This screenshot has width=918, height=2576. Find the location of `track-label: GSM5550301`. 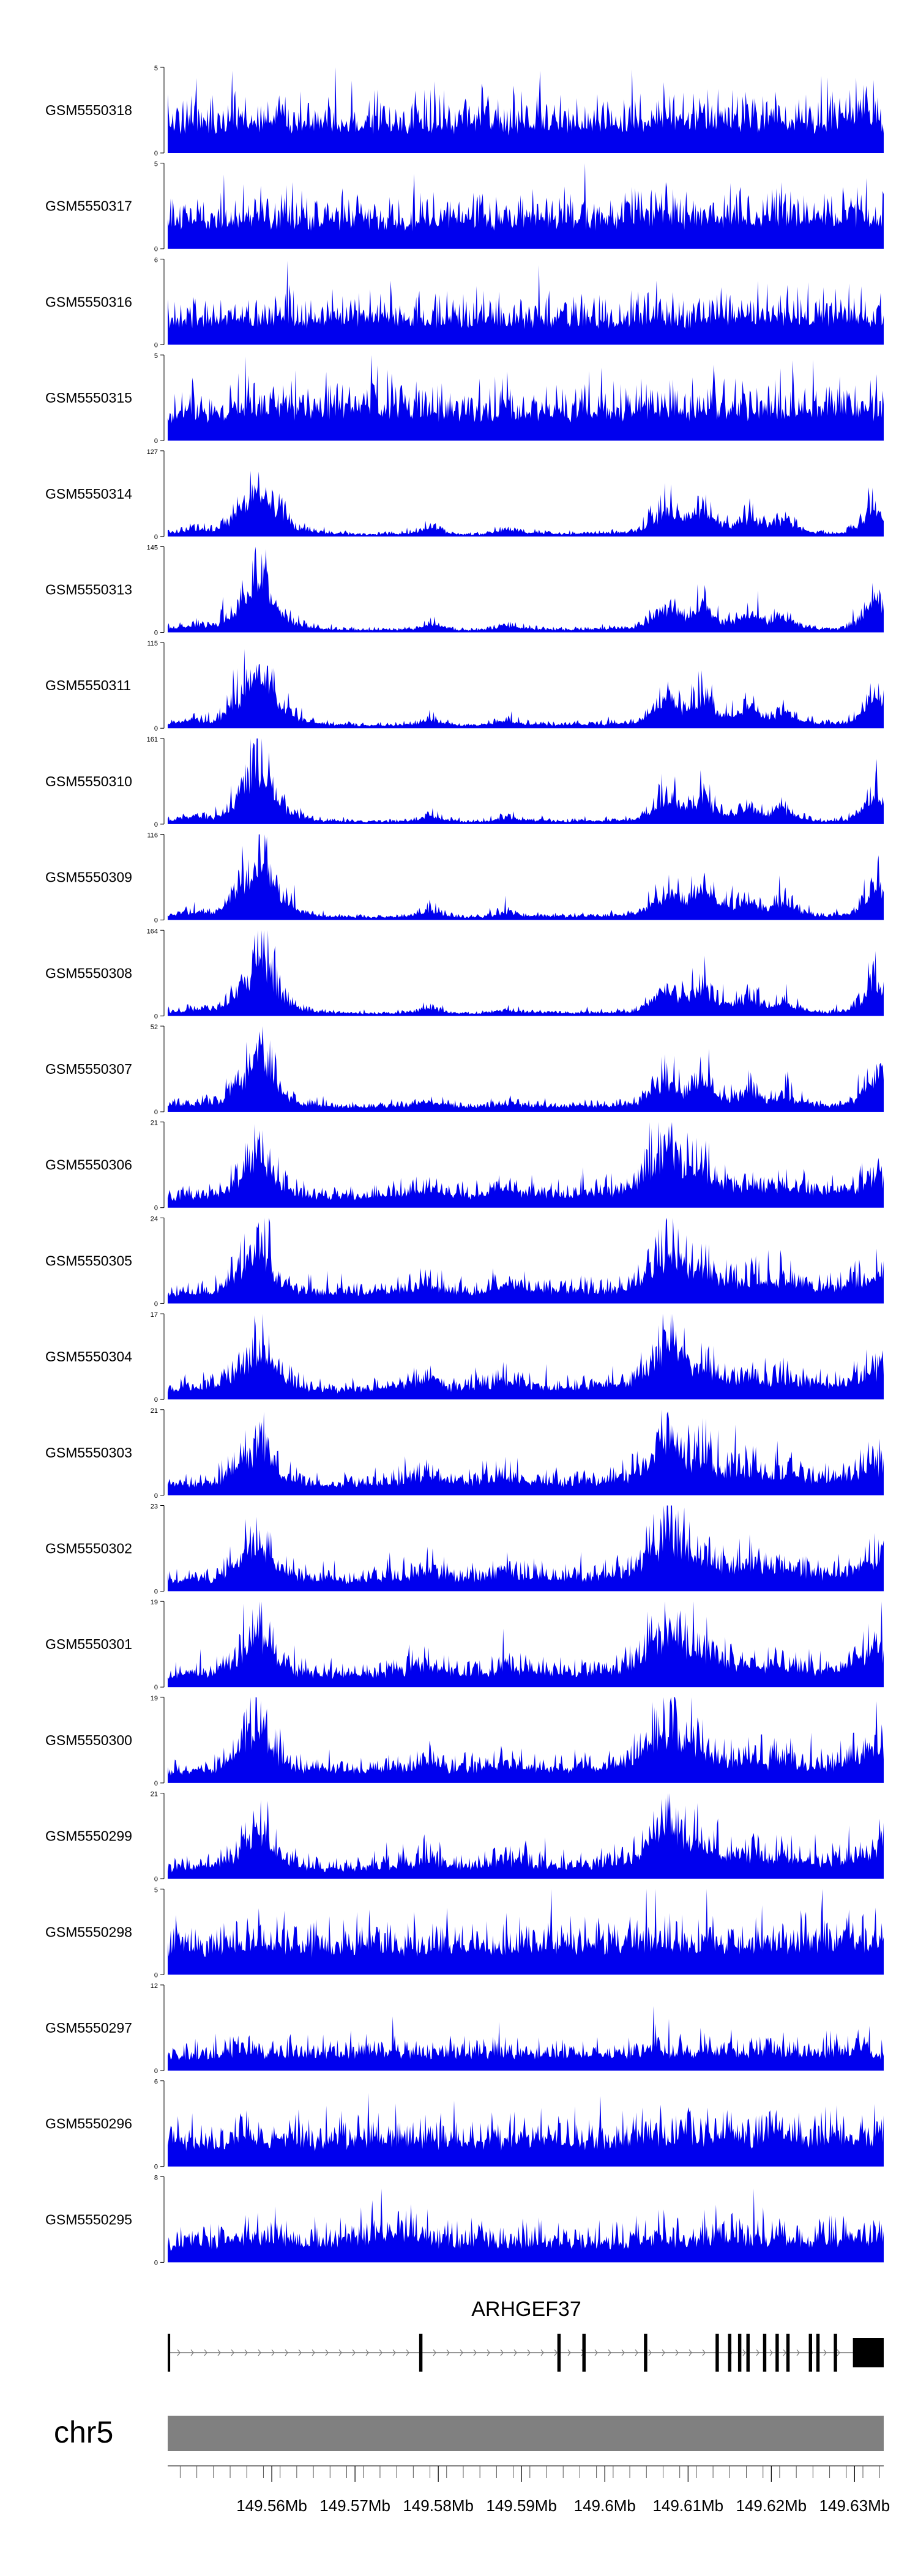

track-label: GSM5550301 is located at coordinates (88, 1644).